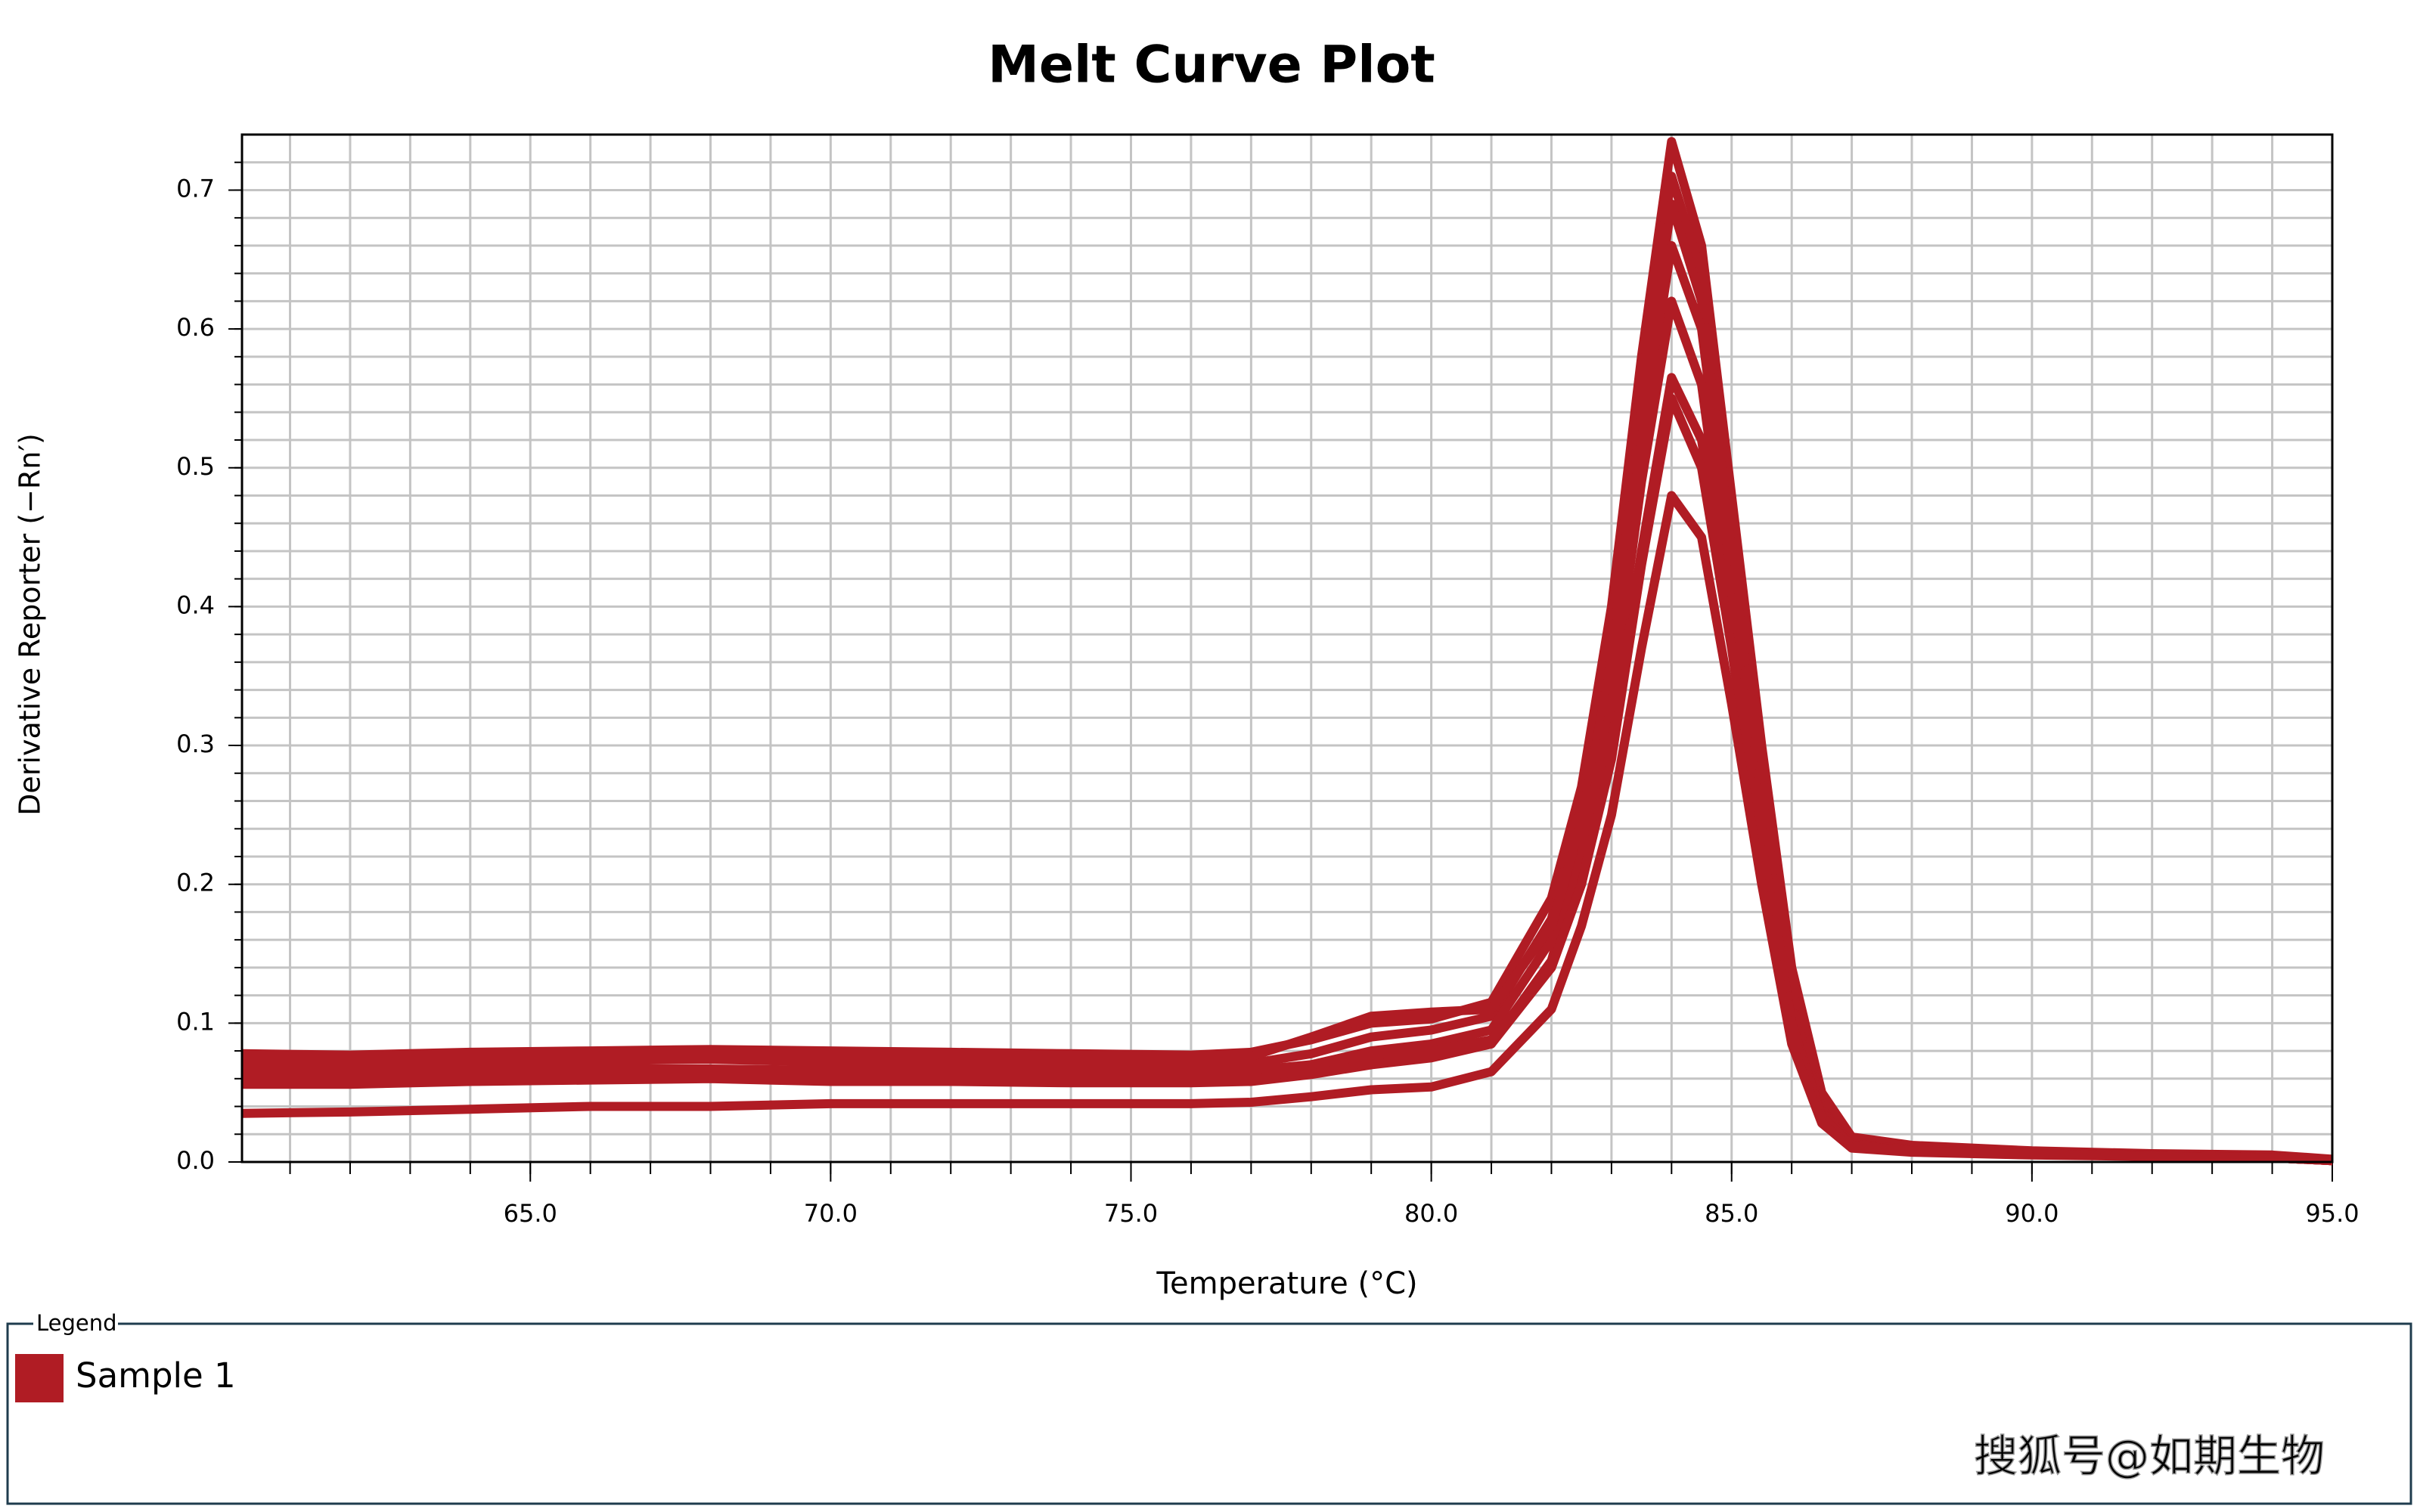 The width and height of the screenshot is (2420, 1512). I want to click on x-tick-label: 95.0, so click(2332, 1213).